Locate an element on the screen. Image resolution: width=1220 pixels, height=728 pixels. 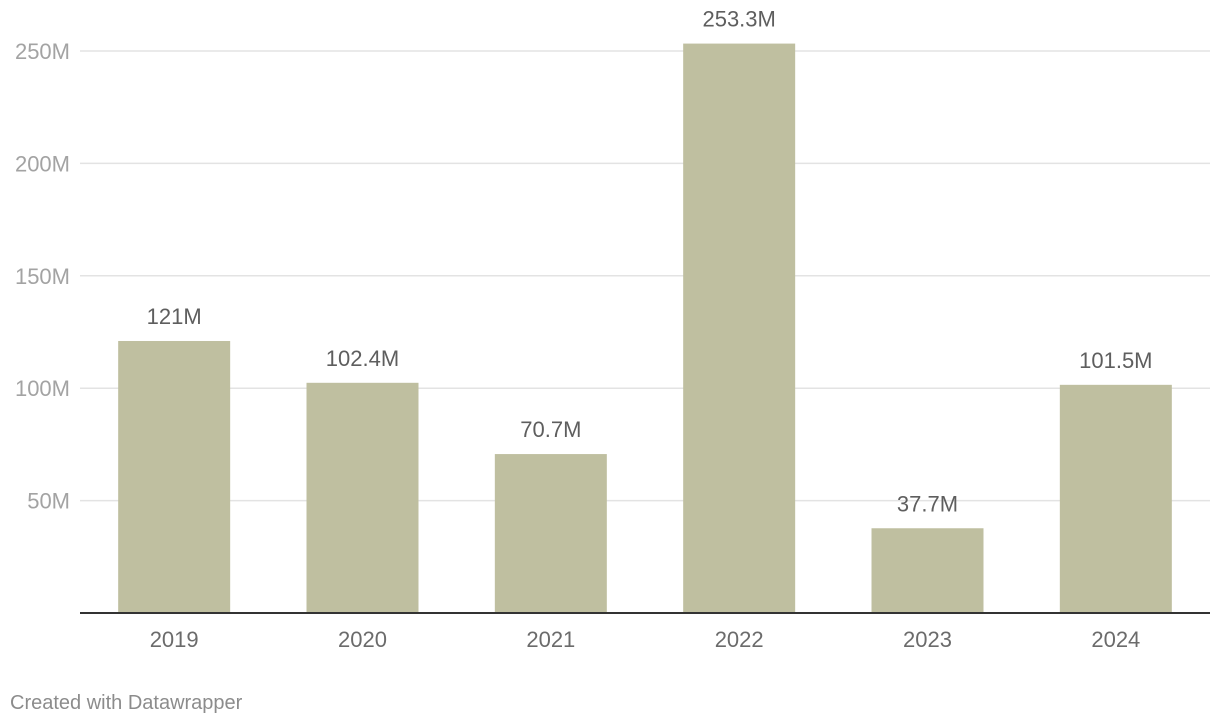
x-tick-label: 2022 is located at coordinates (739, 639).